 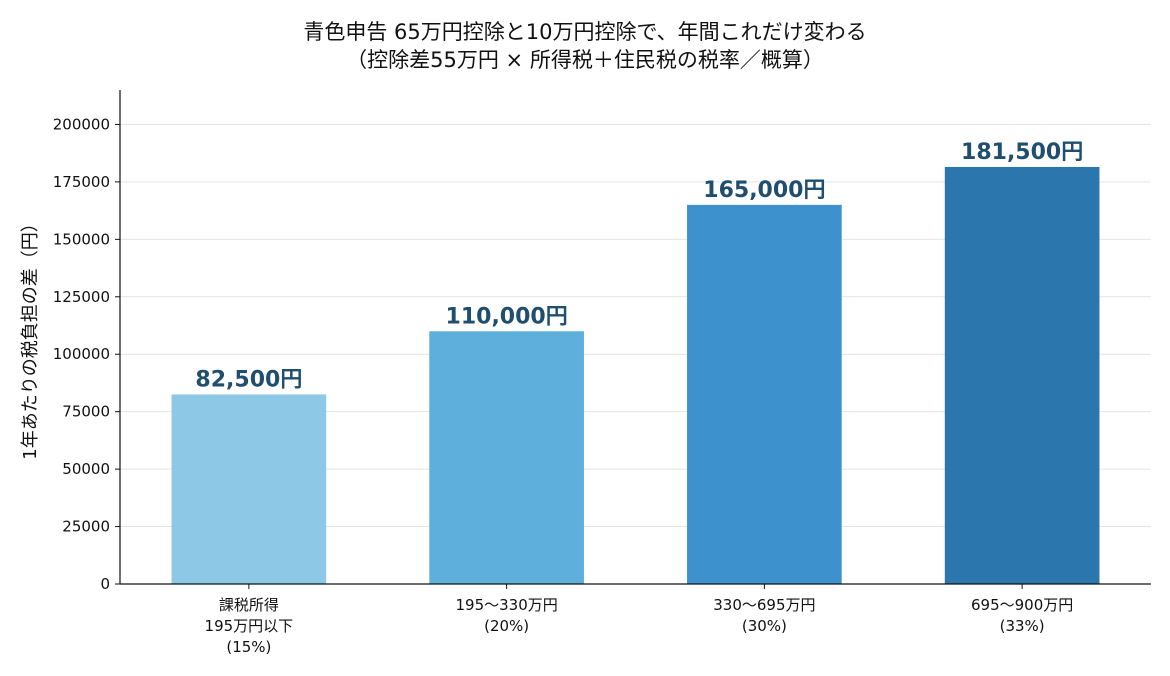 I want to click on x-tick-label: 195〜330万円, so click(x=506, y=605).